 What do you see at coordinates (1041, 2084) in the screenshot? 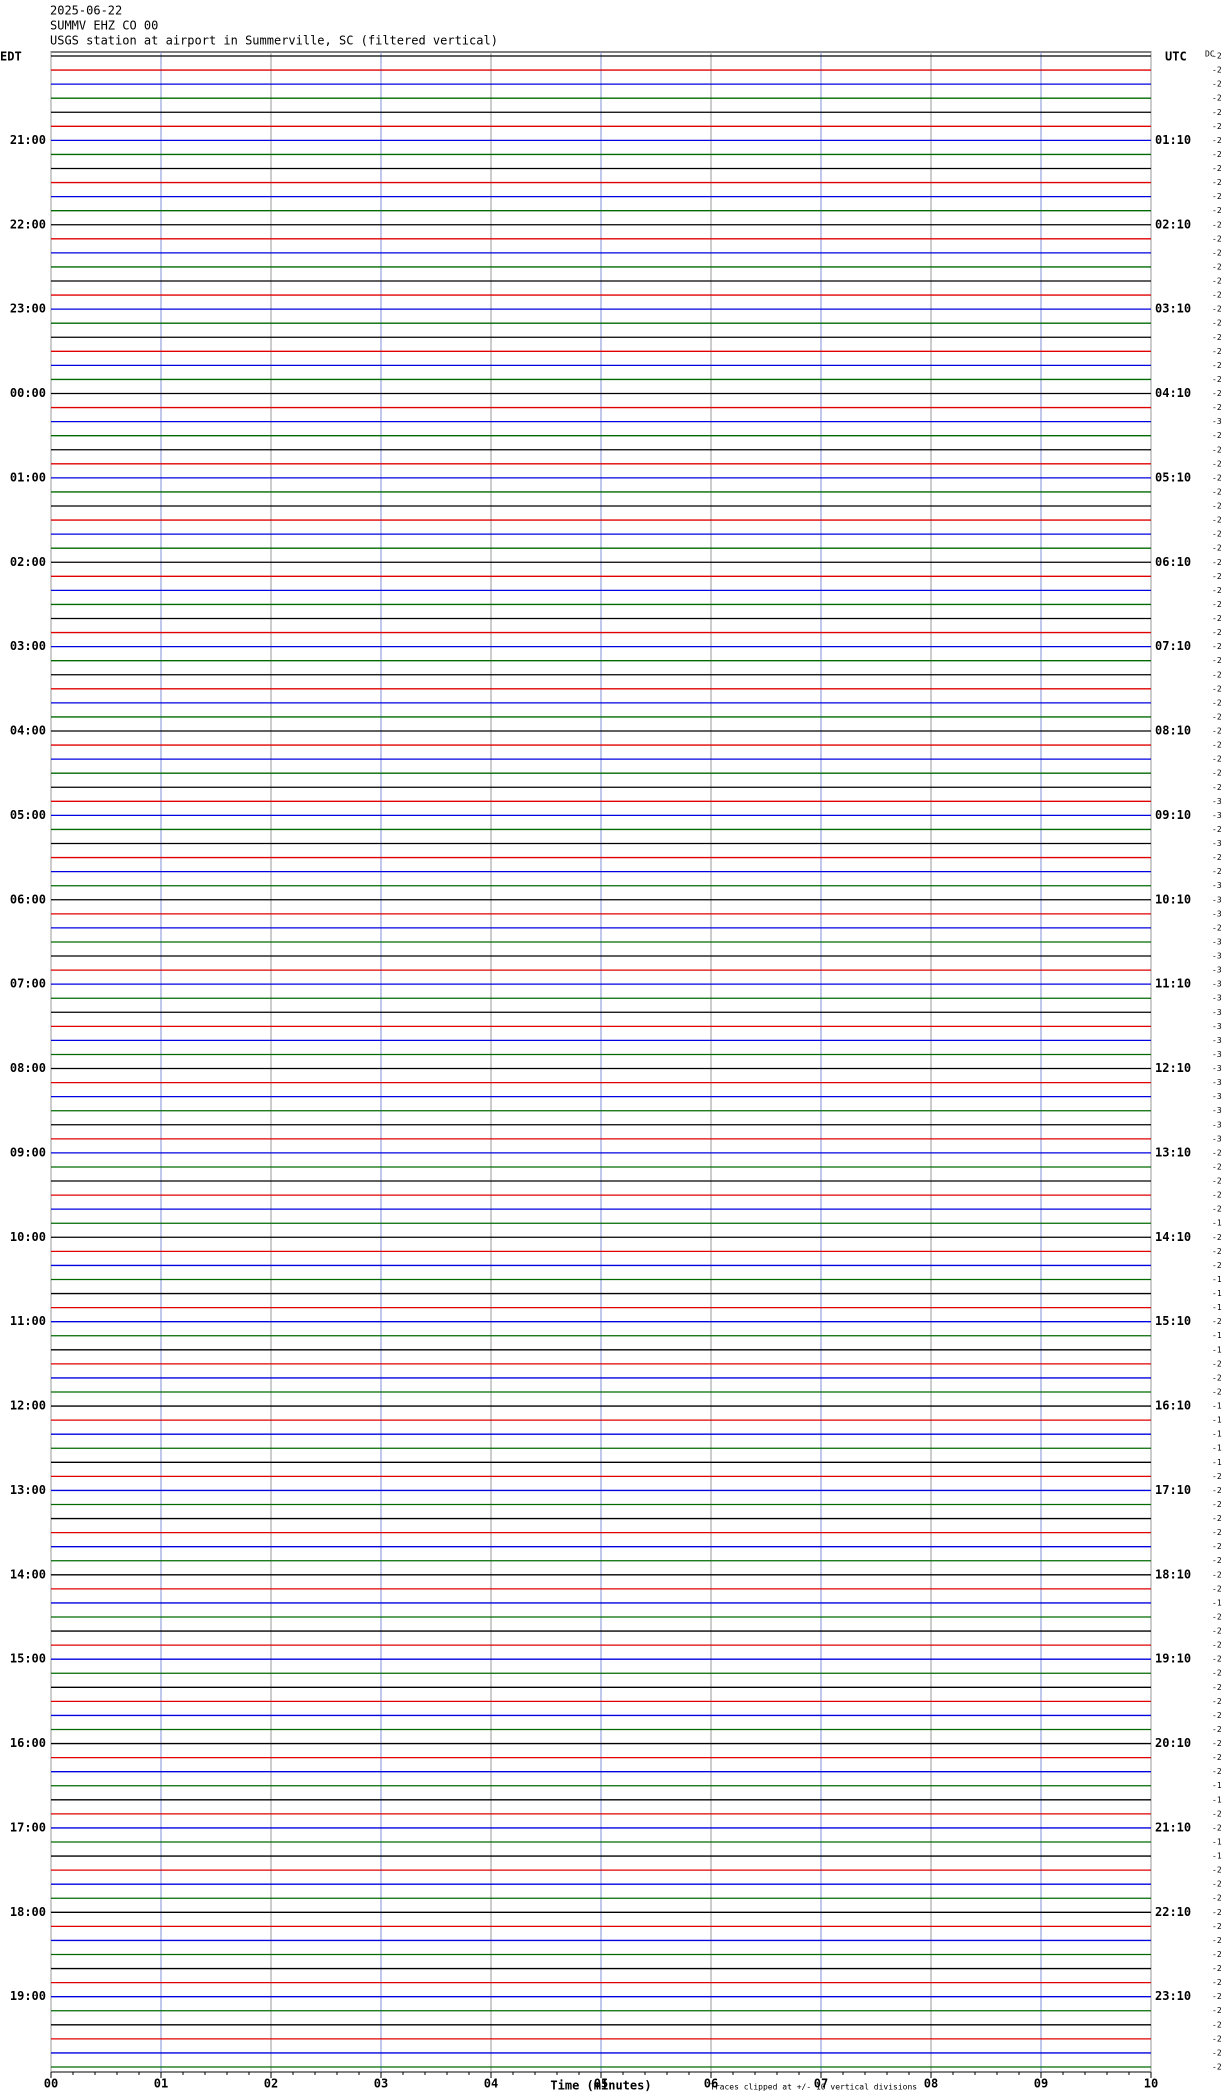
I see `x-tick-label: 09` at bounding box center [1041, 2084].